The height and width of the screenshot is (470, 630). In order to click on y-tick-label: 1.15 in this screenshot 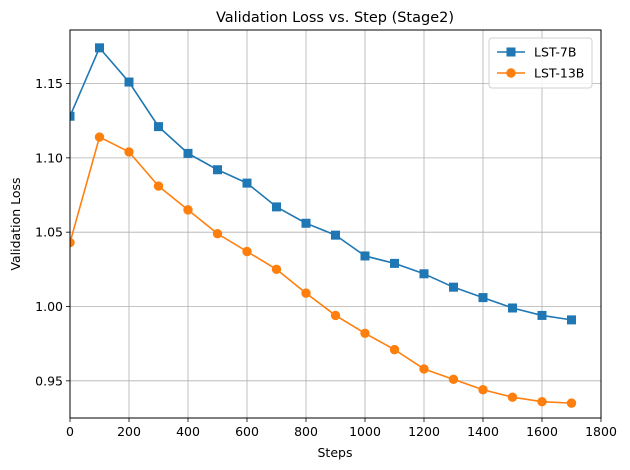, I will do `click(49, 83)`.